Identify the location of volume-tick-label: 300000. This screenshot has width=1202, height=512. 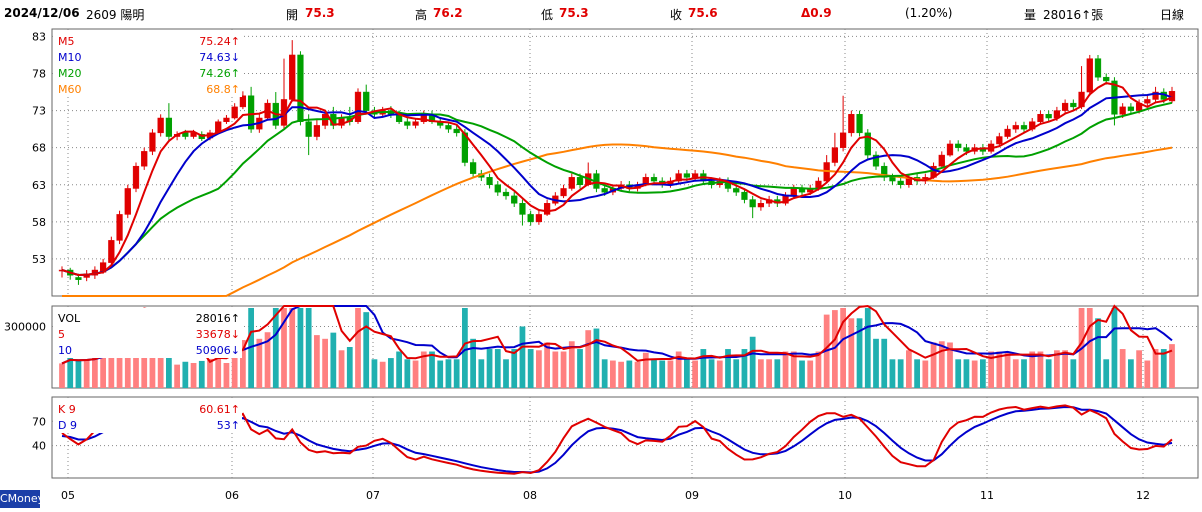
(25, 327).